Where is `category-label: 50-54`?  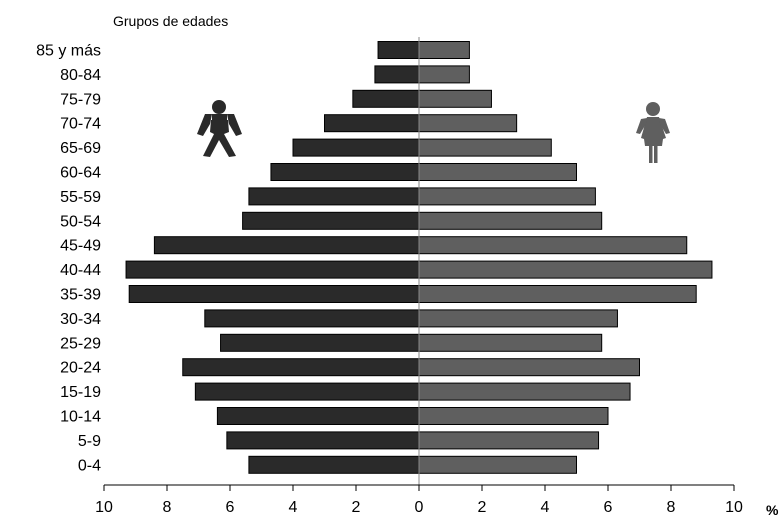
category-label: 50-54 is located at coordinates (80, 221).